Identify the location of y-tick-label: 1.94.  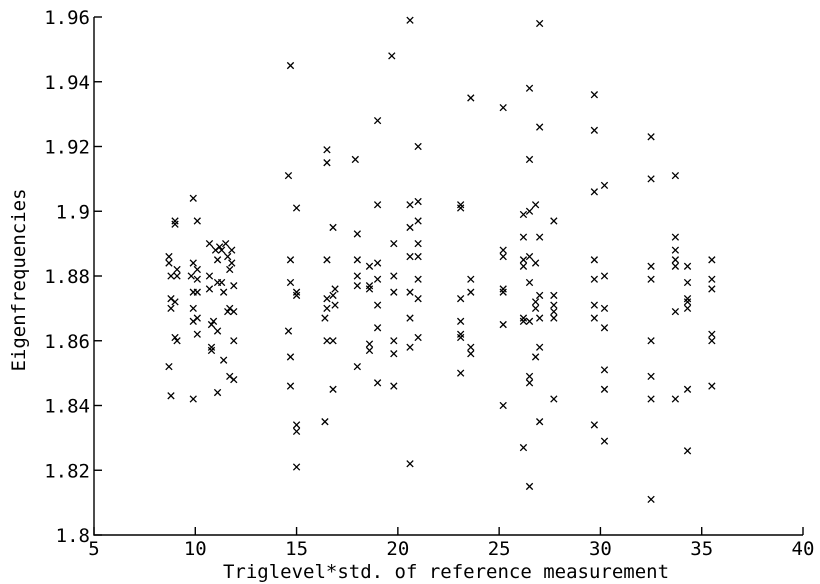
(67, 83).